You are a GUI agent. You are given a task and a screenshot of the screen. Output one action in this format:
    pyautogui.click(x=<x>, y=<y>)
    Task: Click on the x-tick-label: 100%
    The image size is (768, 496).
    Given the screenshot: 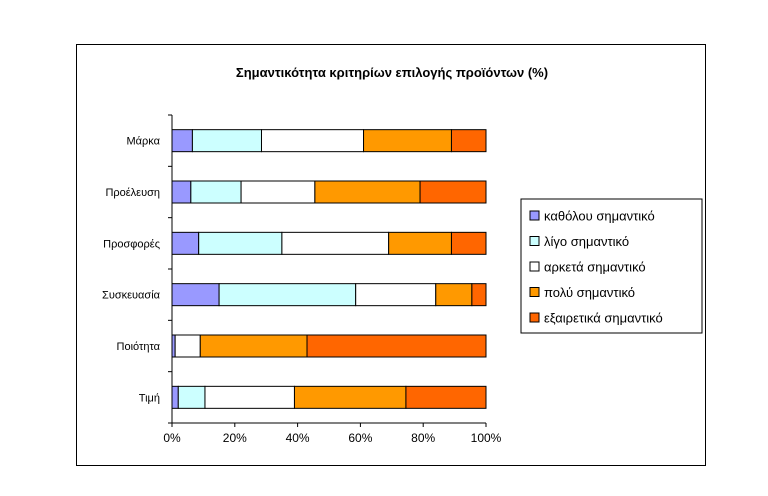 What is the action you would take?
    pyautogui.click(x=486, y=438)
    